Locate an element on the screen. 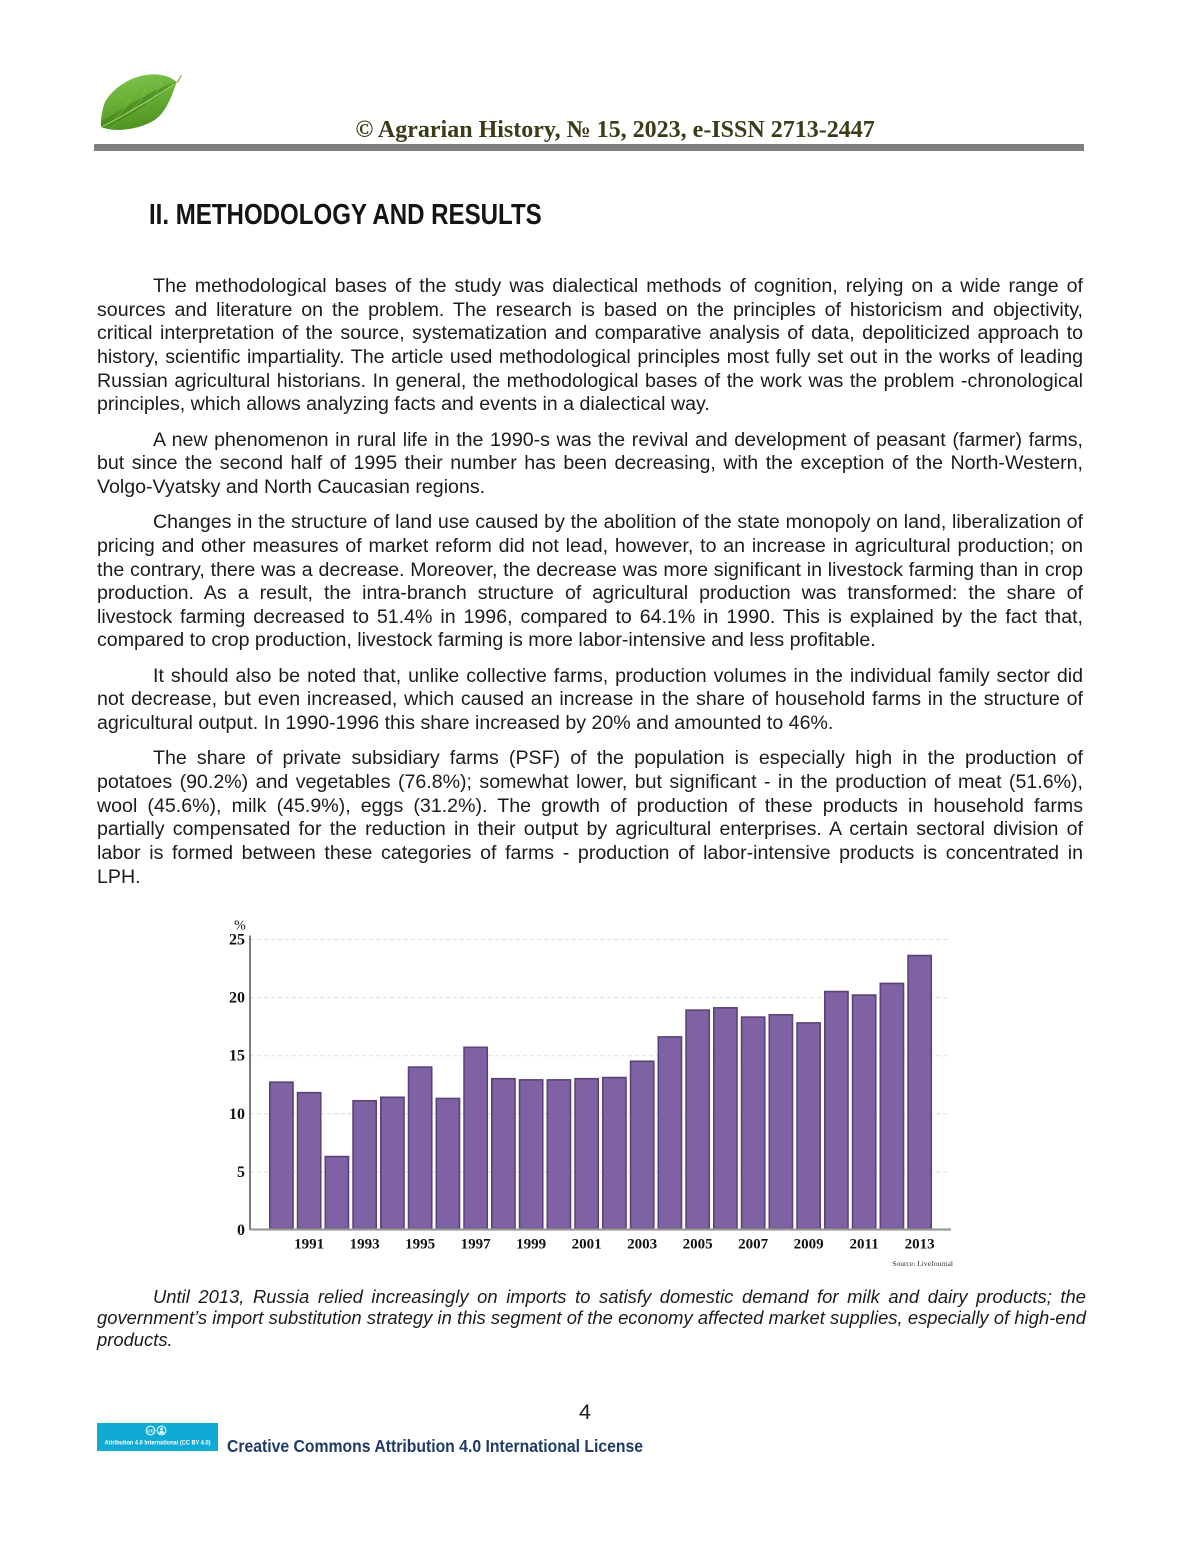  svg-text: 2005 is located at coordinates (698, 1244).